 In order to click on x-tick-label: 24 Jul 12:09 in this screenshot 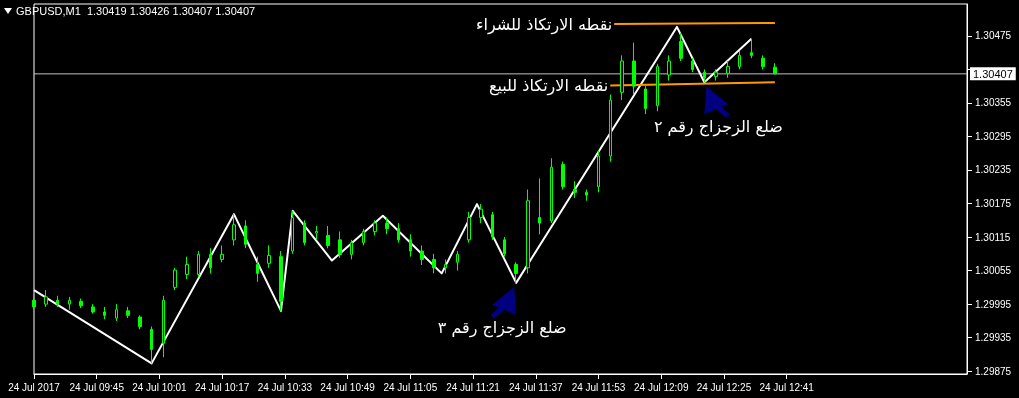, I will do `click(661, 387)`.